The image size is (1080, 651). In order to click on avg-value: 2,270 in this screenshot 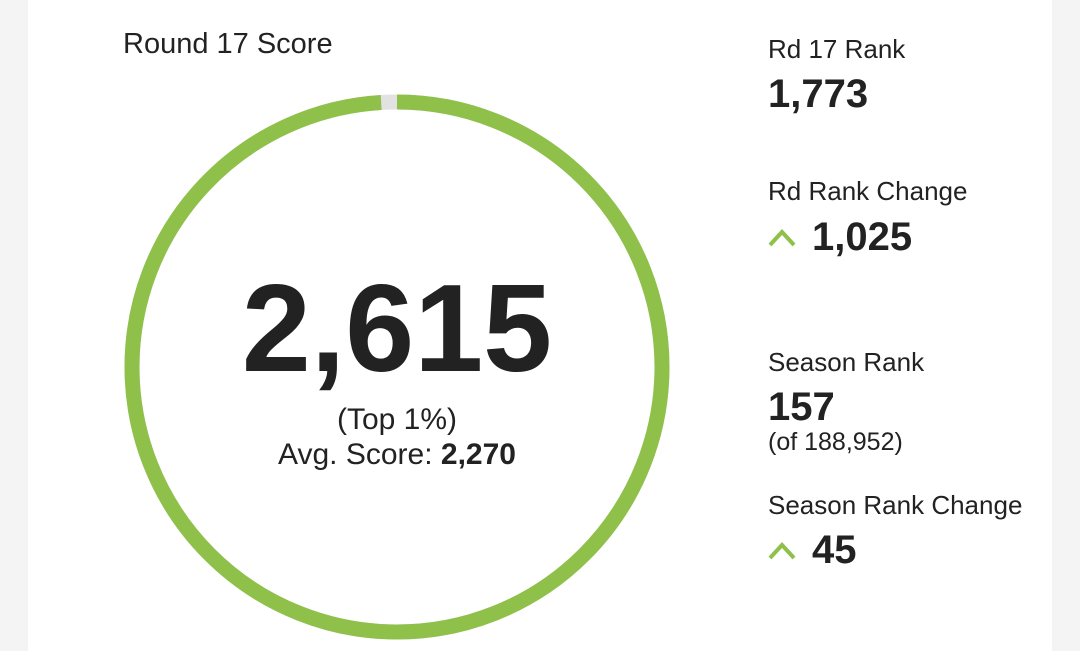, I will do `click(478, 454)`.